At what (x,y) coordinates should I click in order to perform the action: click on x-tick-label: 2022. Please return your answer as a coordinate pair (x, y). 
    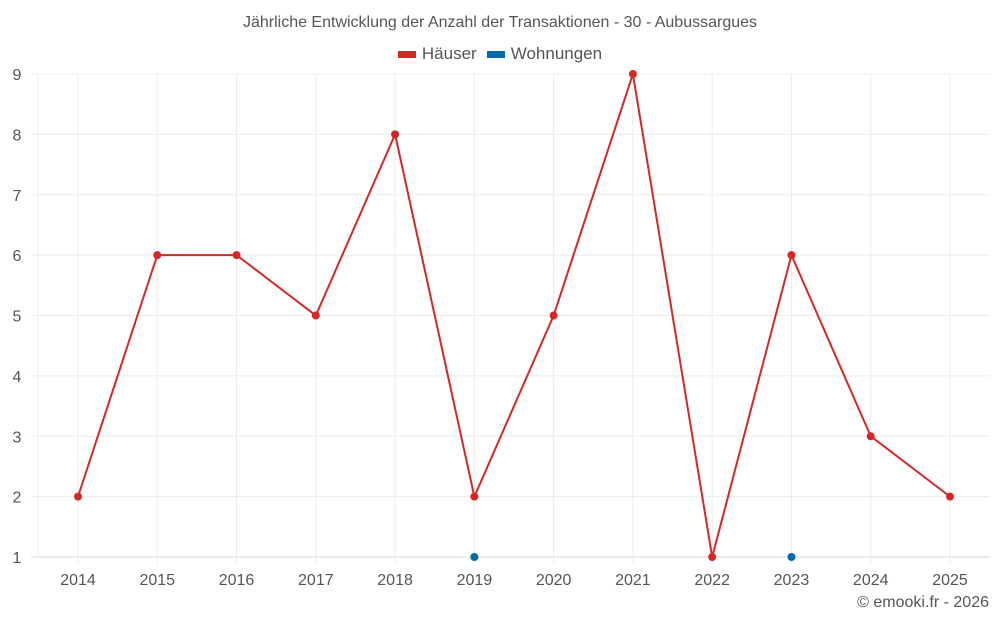
    Looking at the image, I should click on (712, 580).